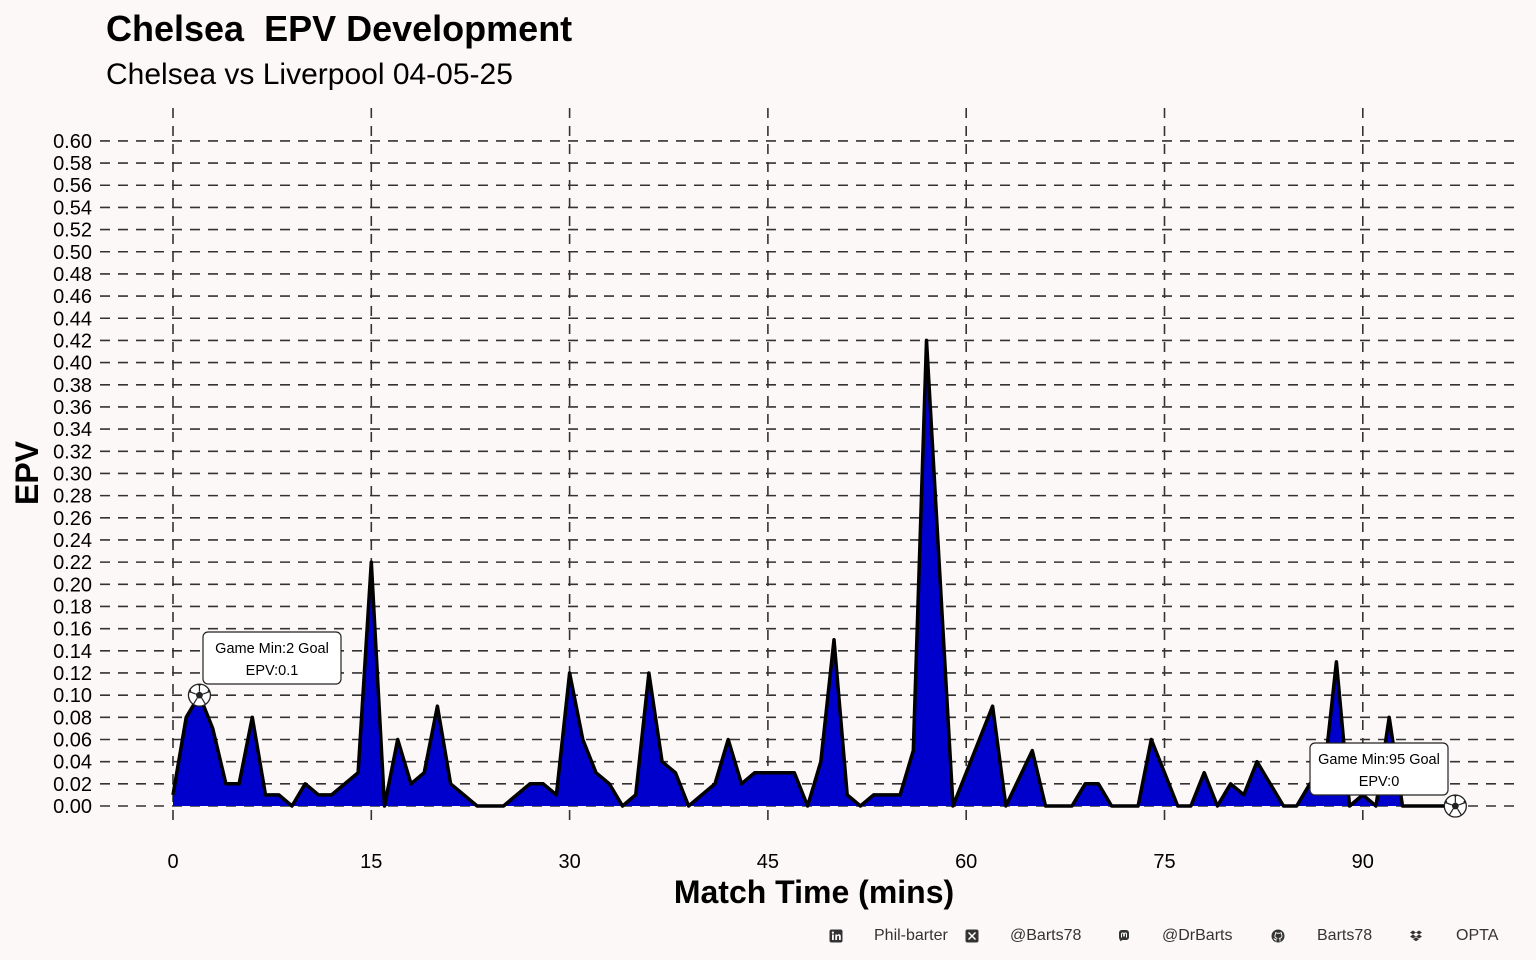  Describe the element at coordinates (27, 472) in the screenshot. I see `y-axis-label: EPV` at that location.